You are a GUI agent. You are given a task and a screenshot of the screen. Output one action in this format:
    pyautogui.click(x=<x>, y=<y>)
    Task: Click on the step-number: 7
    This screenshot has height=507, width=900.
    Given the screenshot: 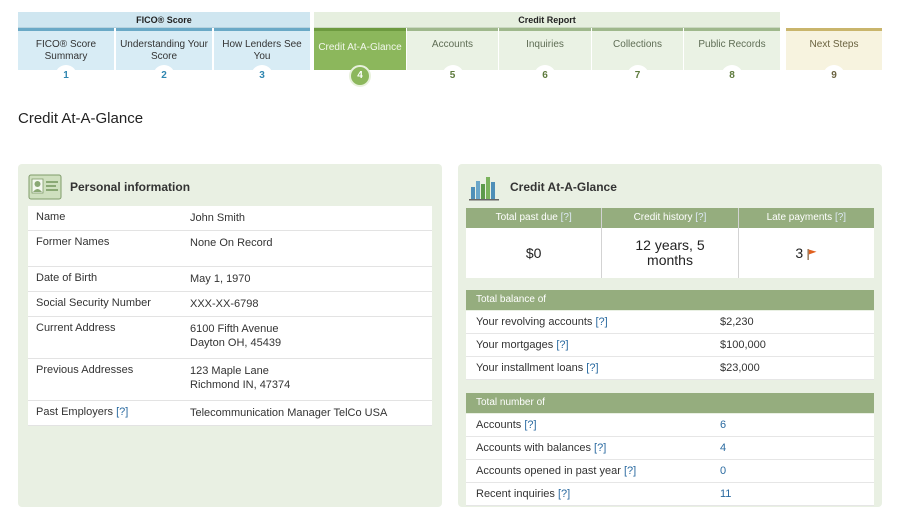 What is the action you would take?
    pyautogui.click(x=637, y=76)
    